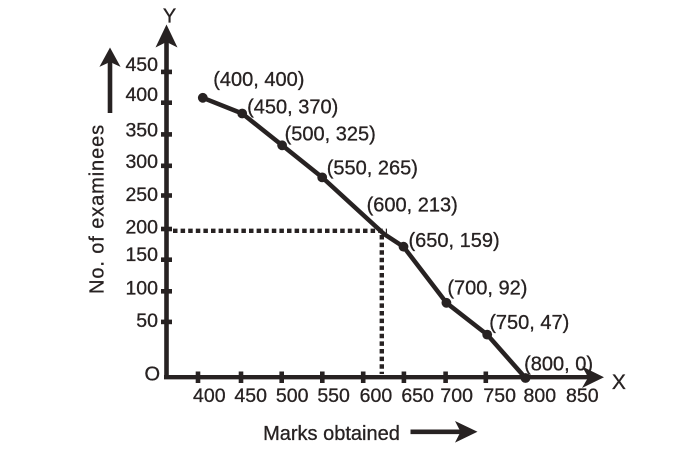  Describe the element at coordinates (141, 228) in the screenshot. I see `svg-text: 200` at that location.